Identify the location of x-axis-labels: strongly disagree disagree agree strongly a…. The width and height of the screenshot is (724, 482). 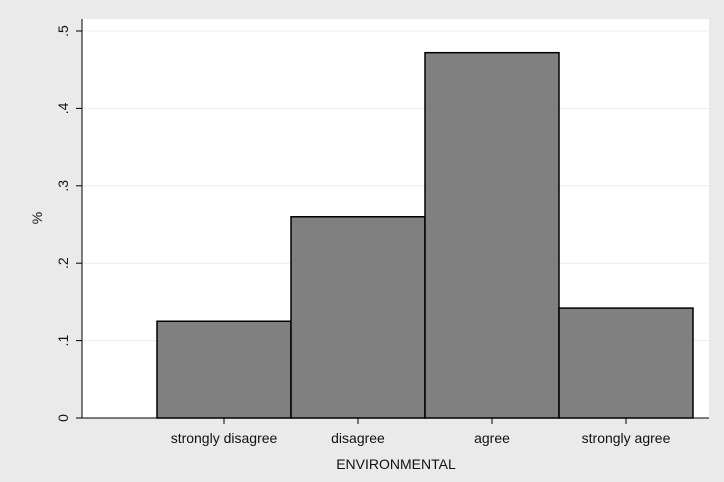
(421, 432).